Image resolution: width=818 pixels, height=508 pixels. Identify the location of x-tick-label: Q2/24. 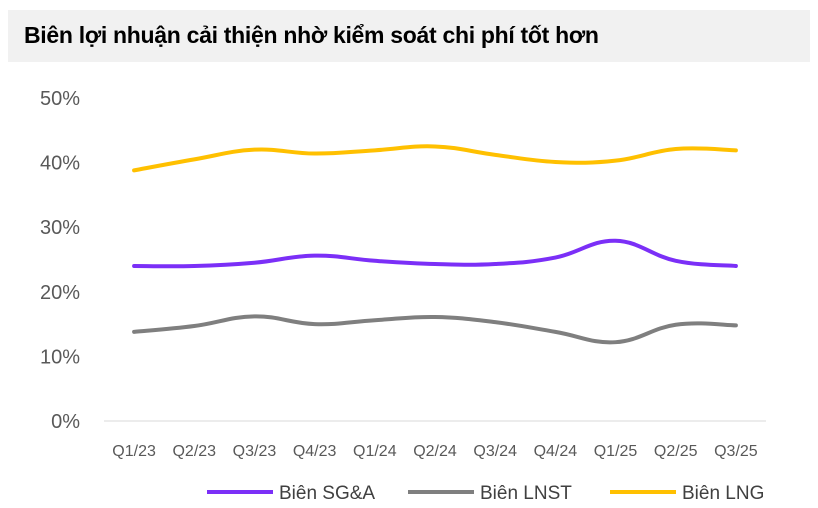
(435, 451).